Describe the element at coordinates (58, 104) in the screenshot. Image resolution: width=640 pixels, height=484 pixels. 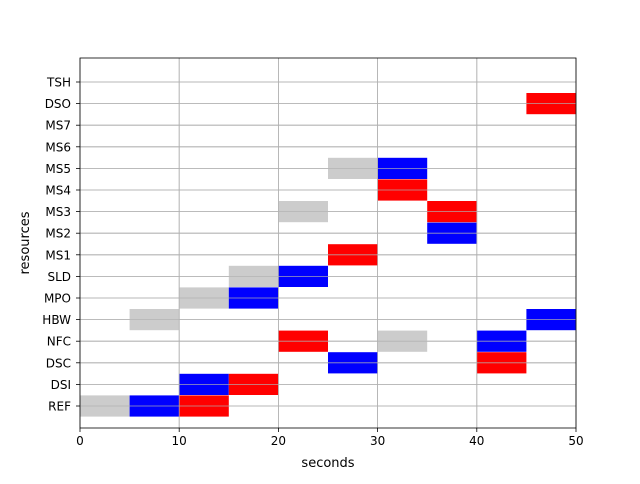
I see `y-tick-label: DSO` at that location.